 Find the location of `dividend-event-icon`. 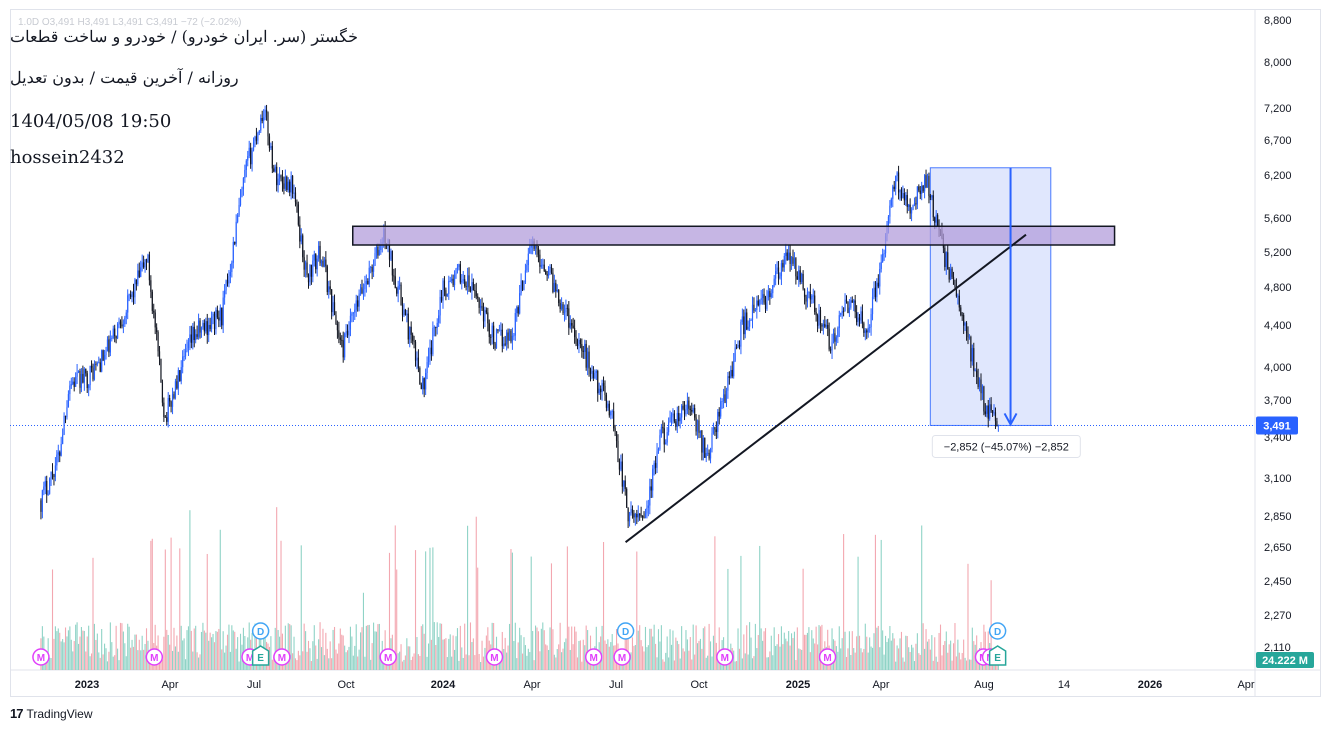

dividend-event-icon is located at coordinates (997, 631).